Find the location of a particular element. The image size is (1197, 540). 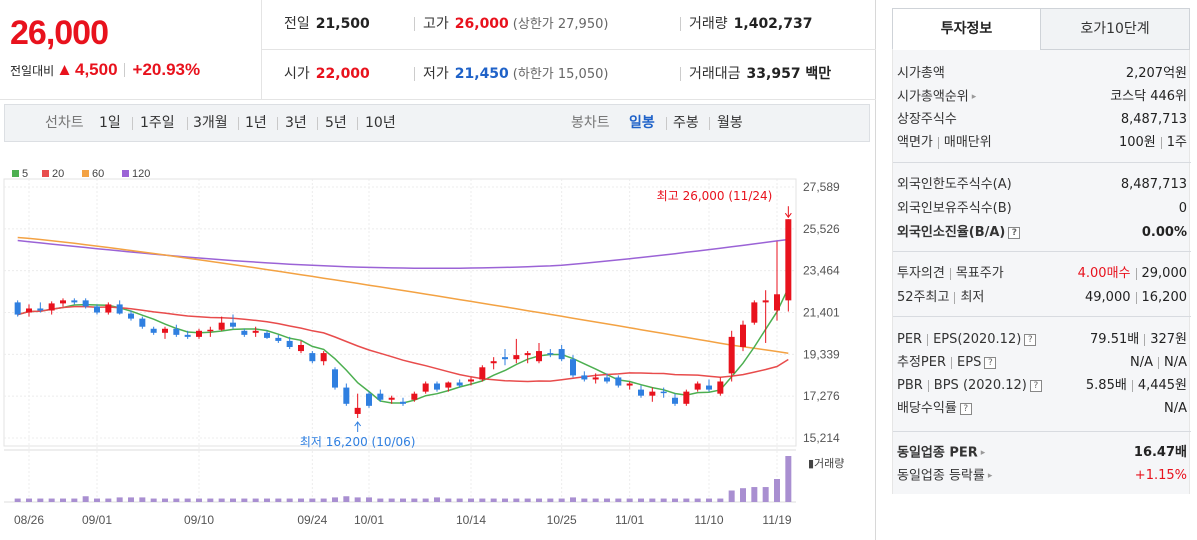

candle-weekly: 주봉 is located at coordinates (686, 123).